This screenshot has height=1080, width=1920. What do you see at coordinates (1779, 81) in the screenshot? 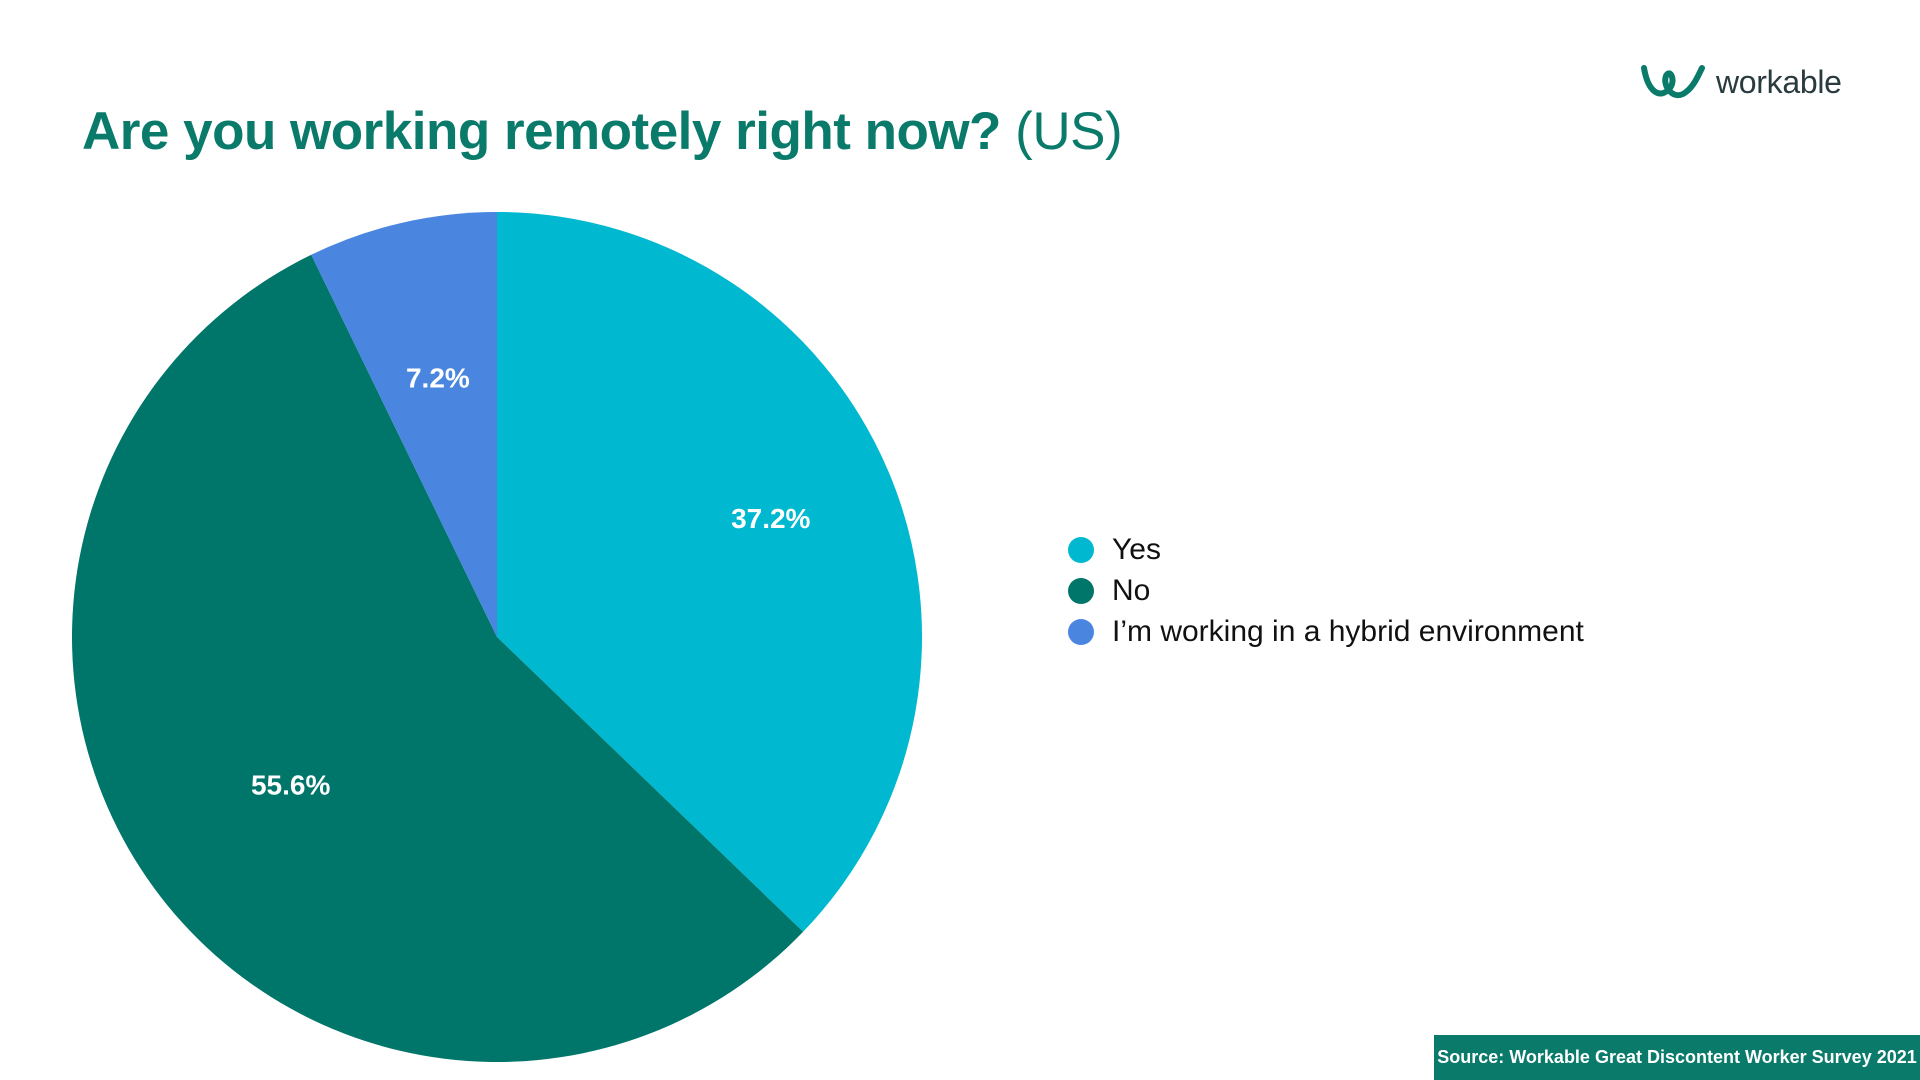
I see `logo-text: workable` at bounding box center [1779, 81].